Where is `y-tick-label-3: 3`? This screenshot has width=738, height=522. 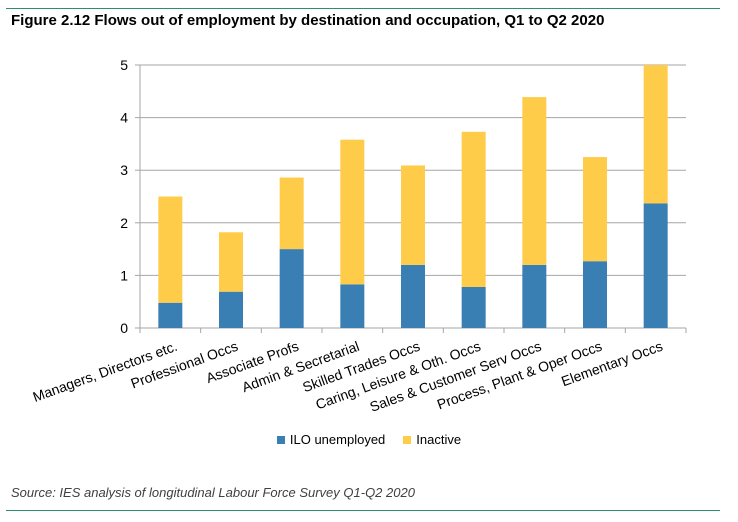 y-tick-label-3: 3 is located at coordinates (124, 170).